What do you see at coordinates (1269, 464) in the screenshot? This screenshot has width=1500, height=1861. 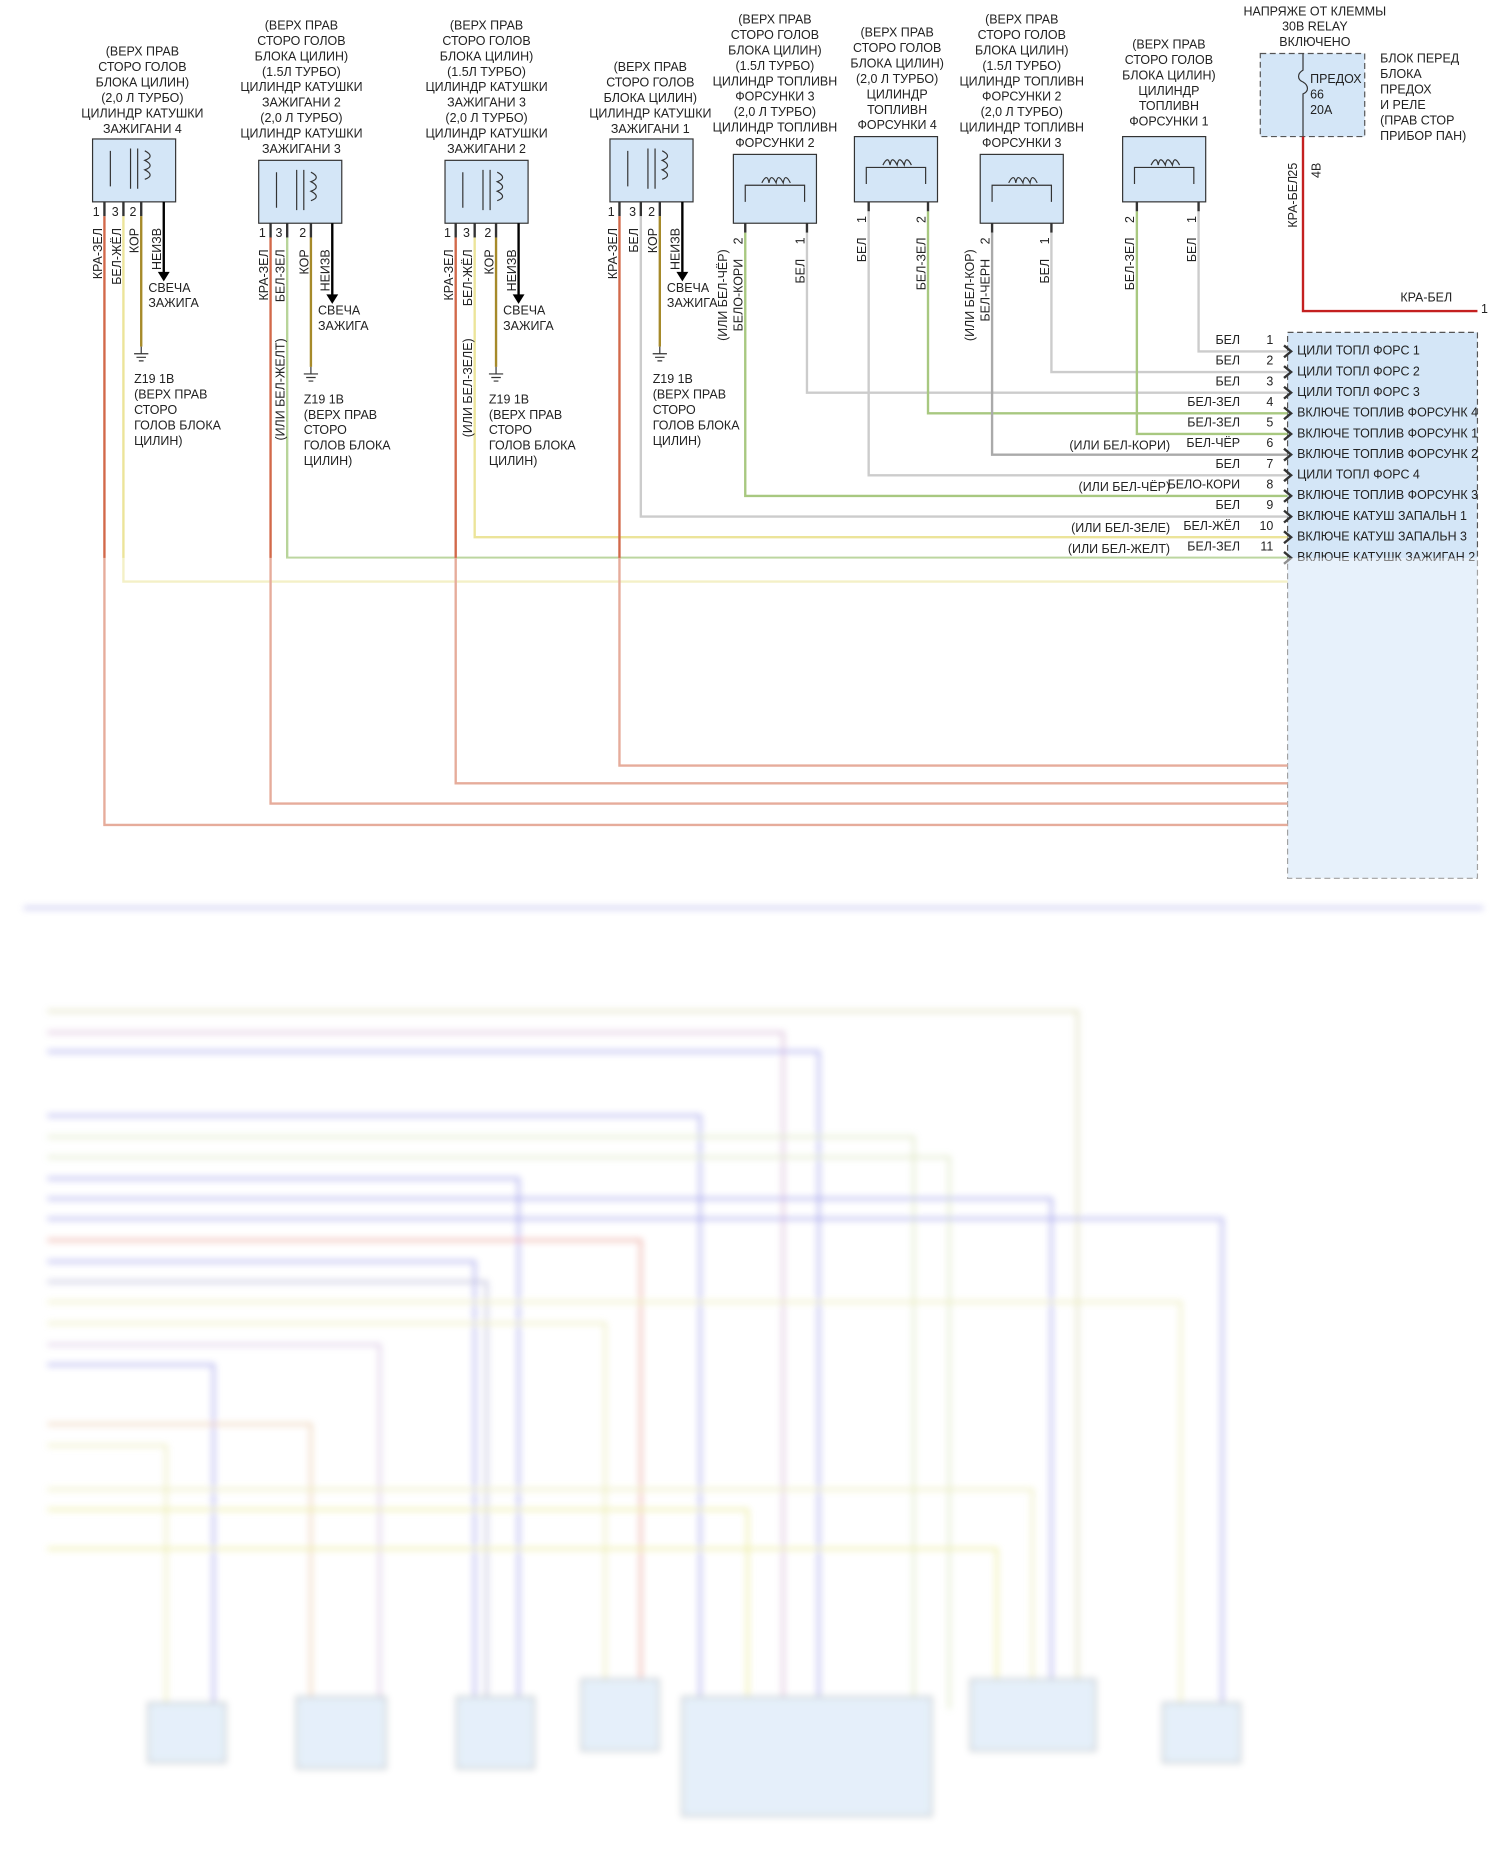 I see `ecu-pin-number: 7` at bounding box center [1269, 464].